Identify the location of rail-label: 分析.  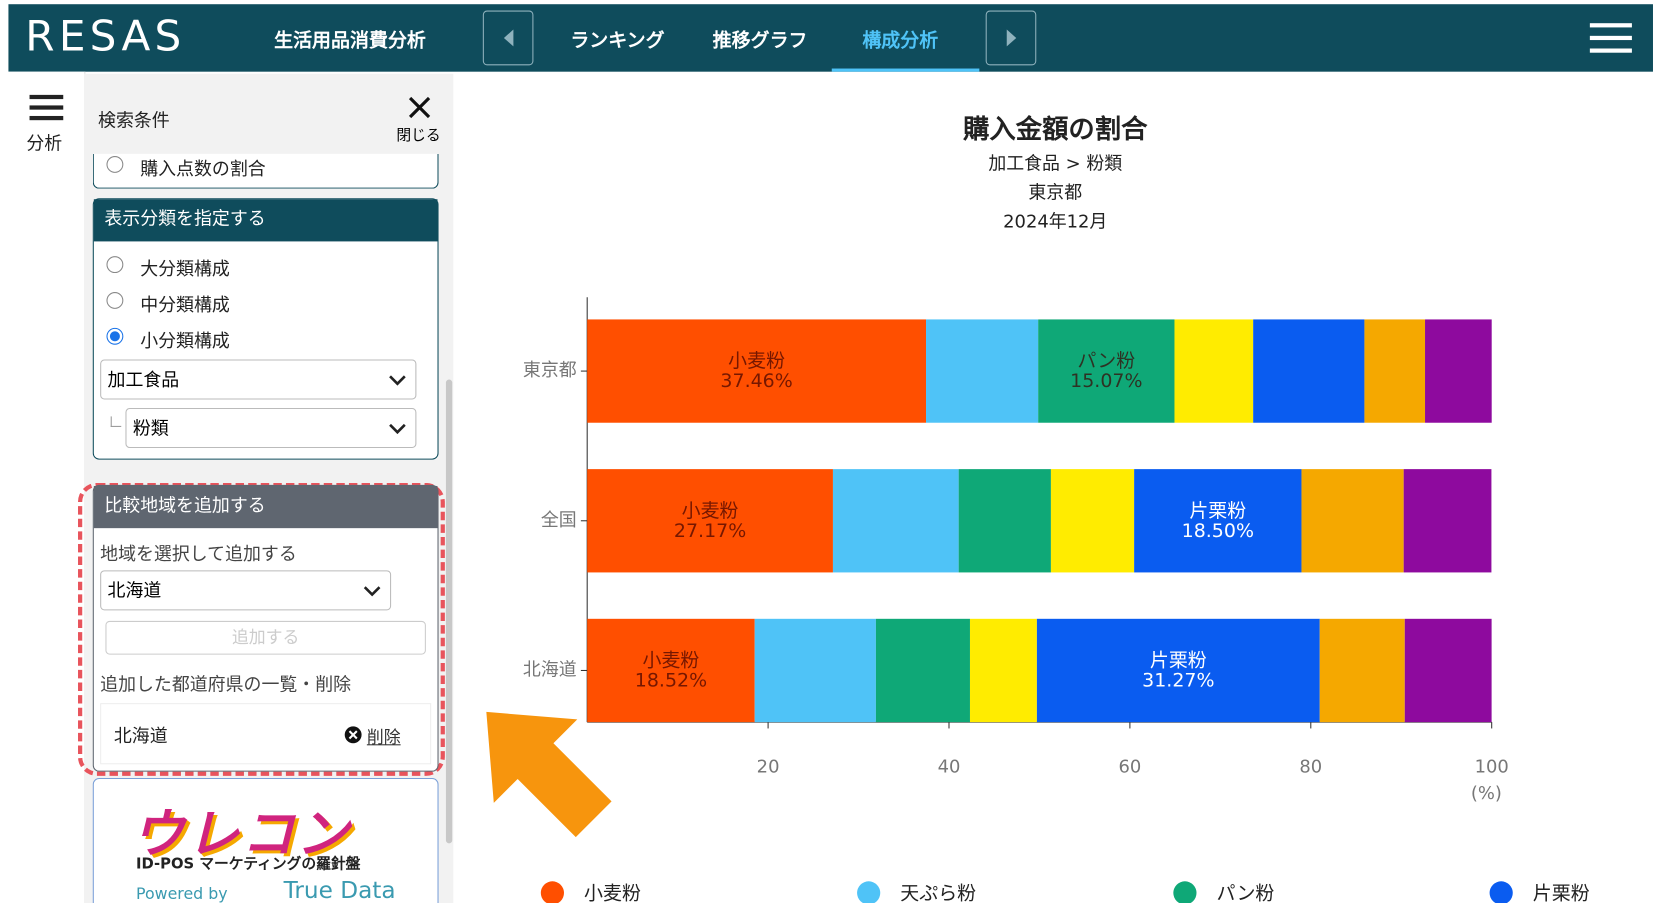
(44, 144).